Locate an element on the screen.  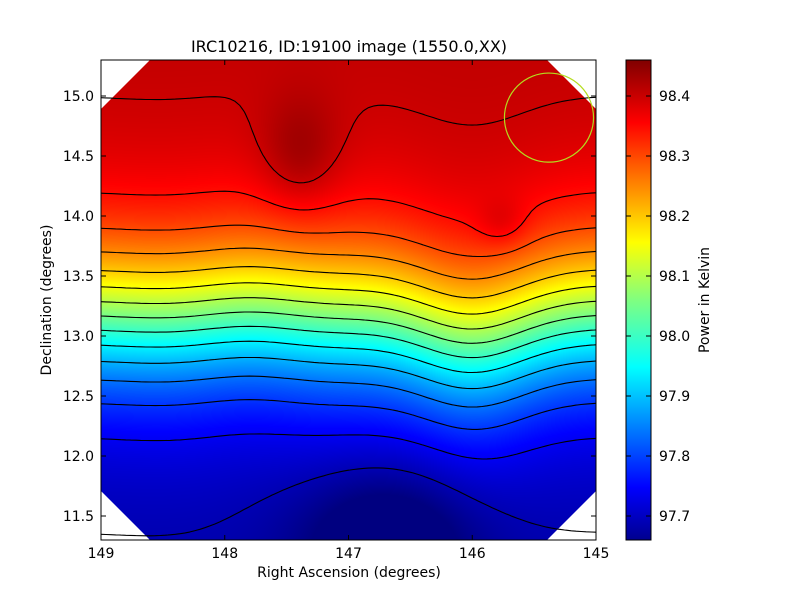
x-tick-label: 149 is located at coordinates (101, 554).